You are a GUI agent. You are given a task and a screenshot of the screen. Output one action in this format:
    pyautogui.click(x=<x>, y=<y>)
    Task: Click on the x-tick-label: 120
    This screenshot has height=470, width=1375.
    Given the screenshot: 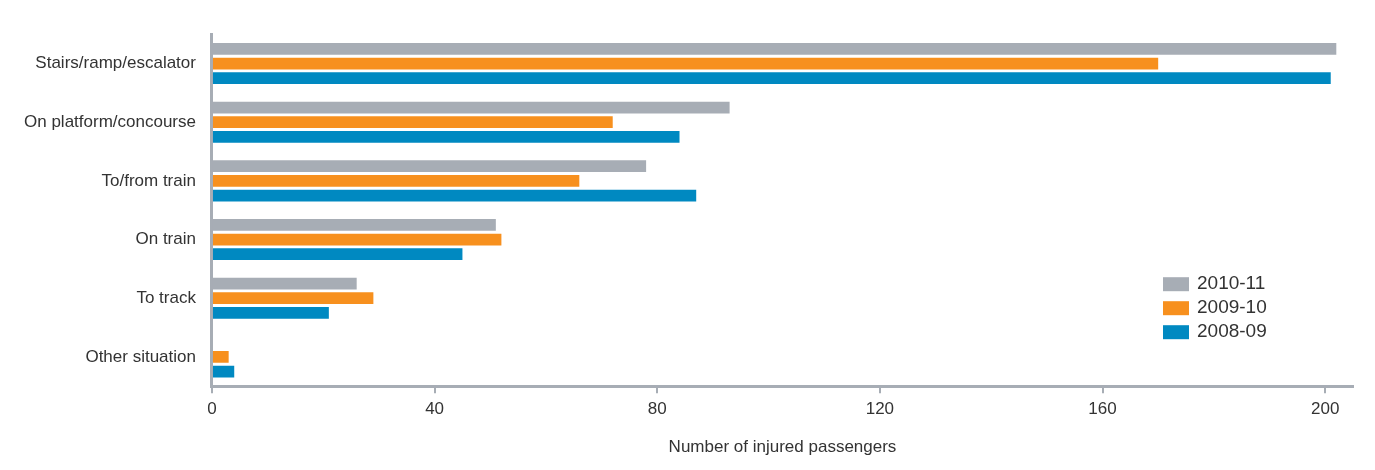 What is the action you would take?
    pyautogui.click(x=880, y=409)
    